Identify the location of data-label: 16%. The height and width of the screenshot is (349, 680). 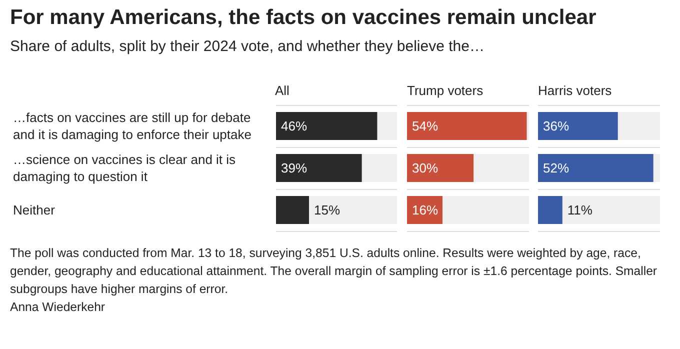
(425, 210).